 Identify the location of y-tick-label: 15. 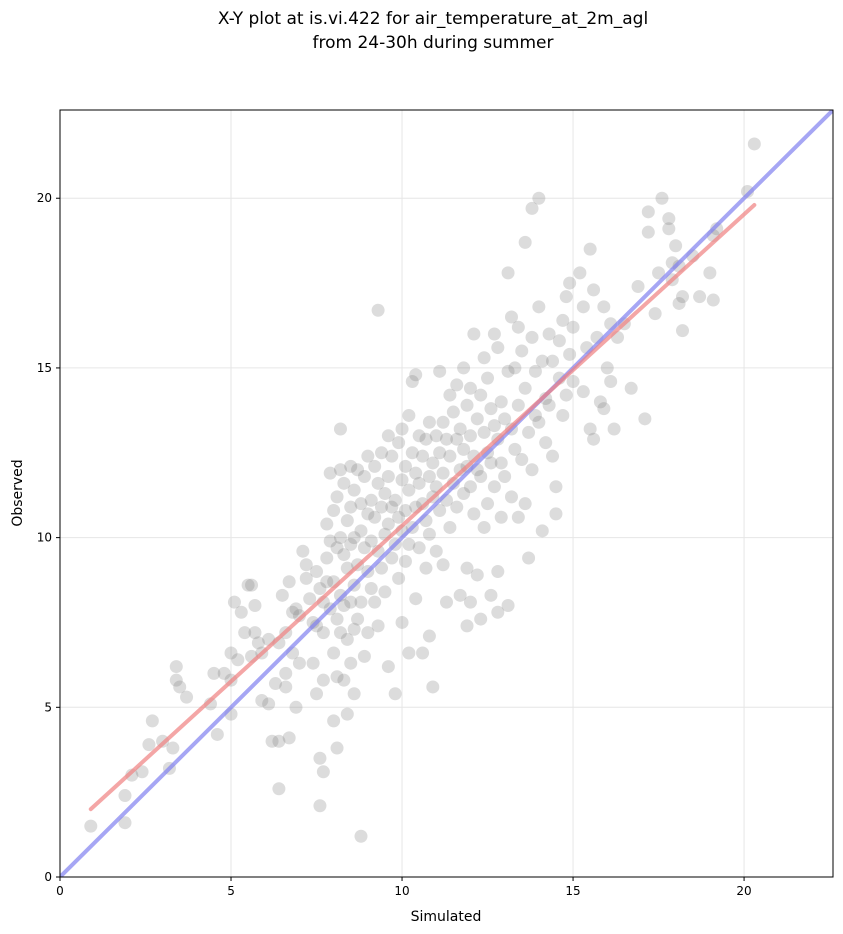
(44, 368).